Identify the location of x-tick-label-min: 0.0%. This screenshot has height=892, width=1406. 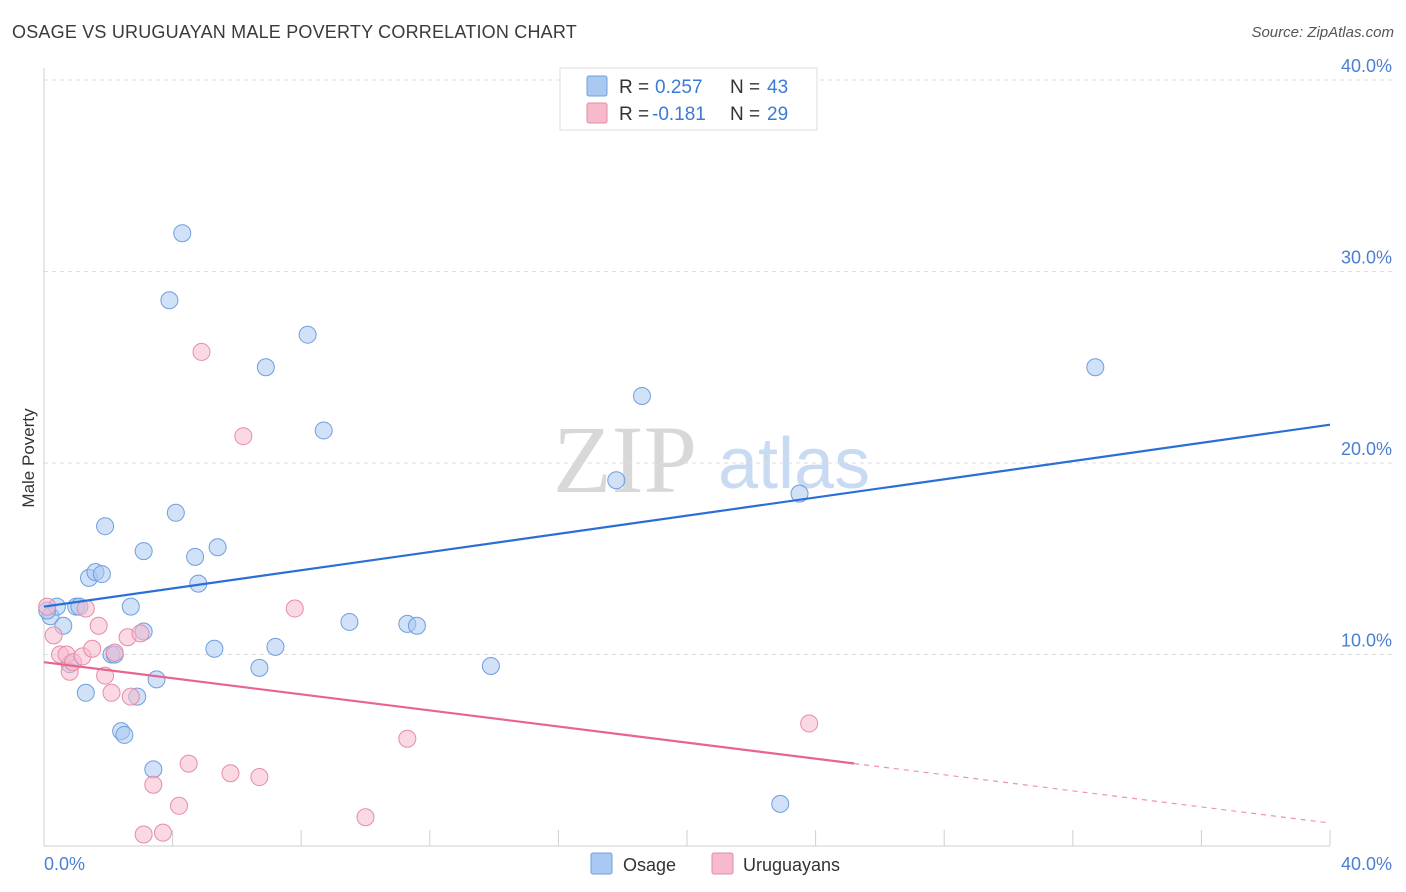
(64, 864).